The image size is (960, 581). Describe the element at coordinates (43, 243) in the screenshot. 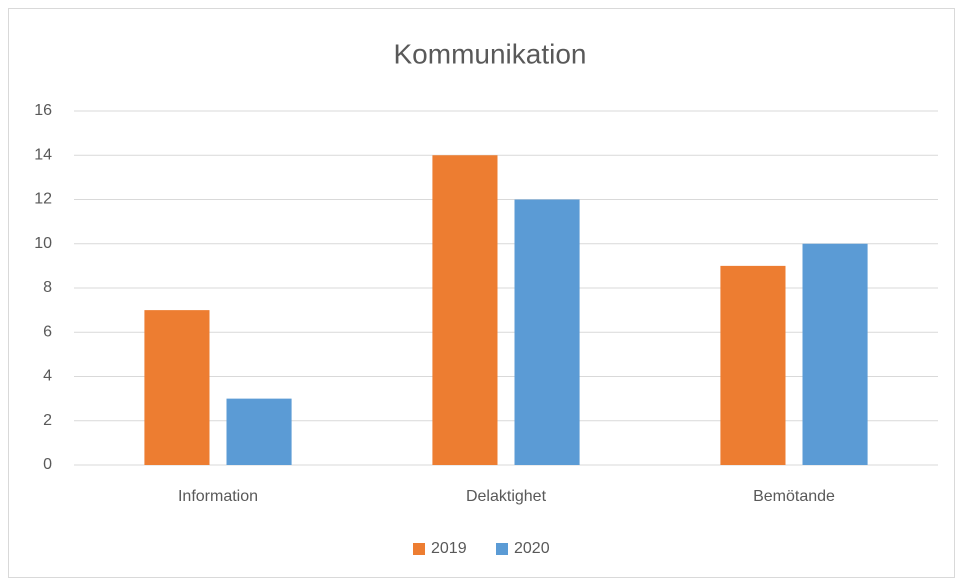

I see `y-tick-label: 10` at that location.